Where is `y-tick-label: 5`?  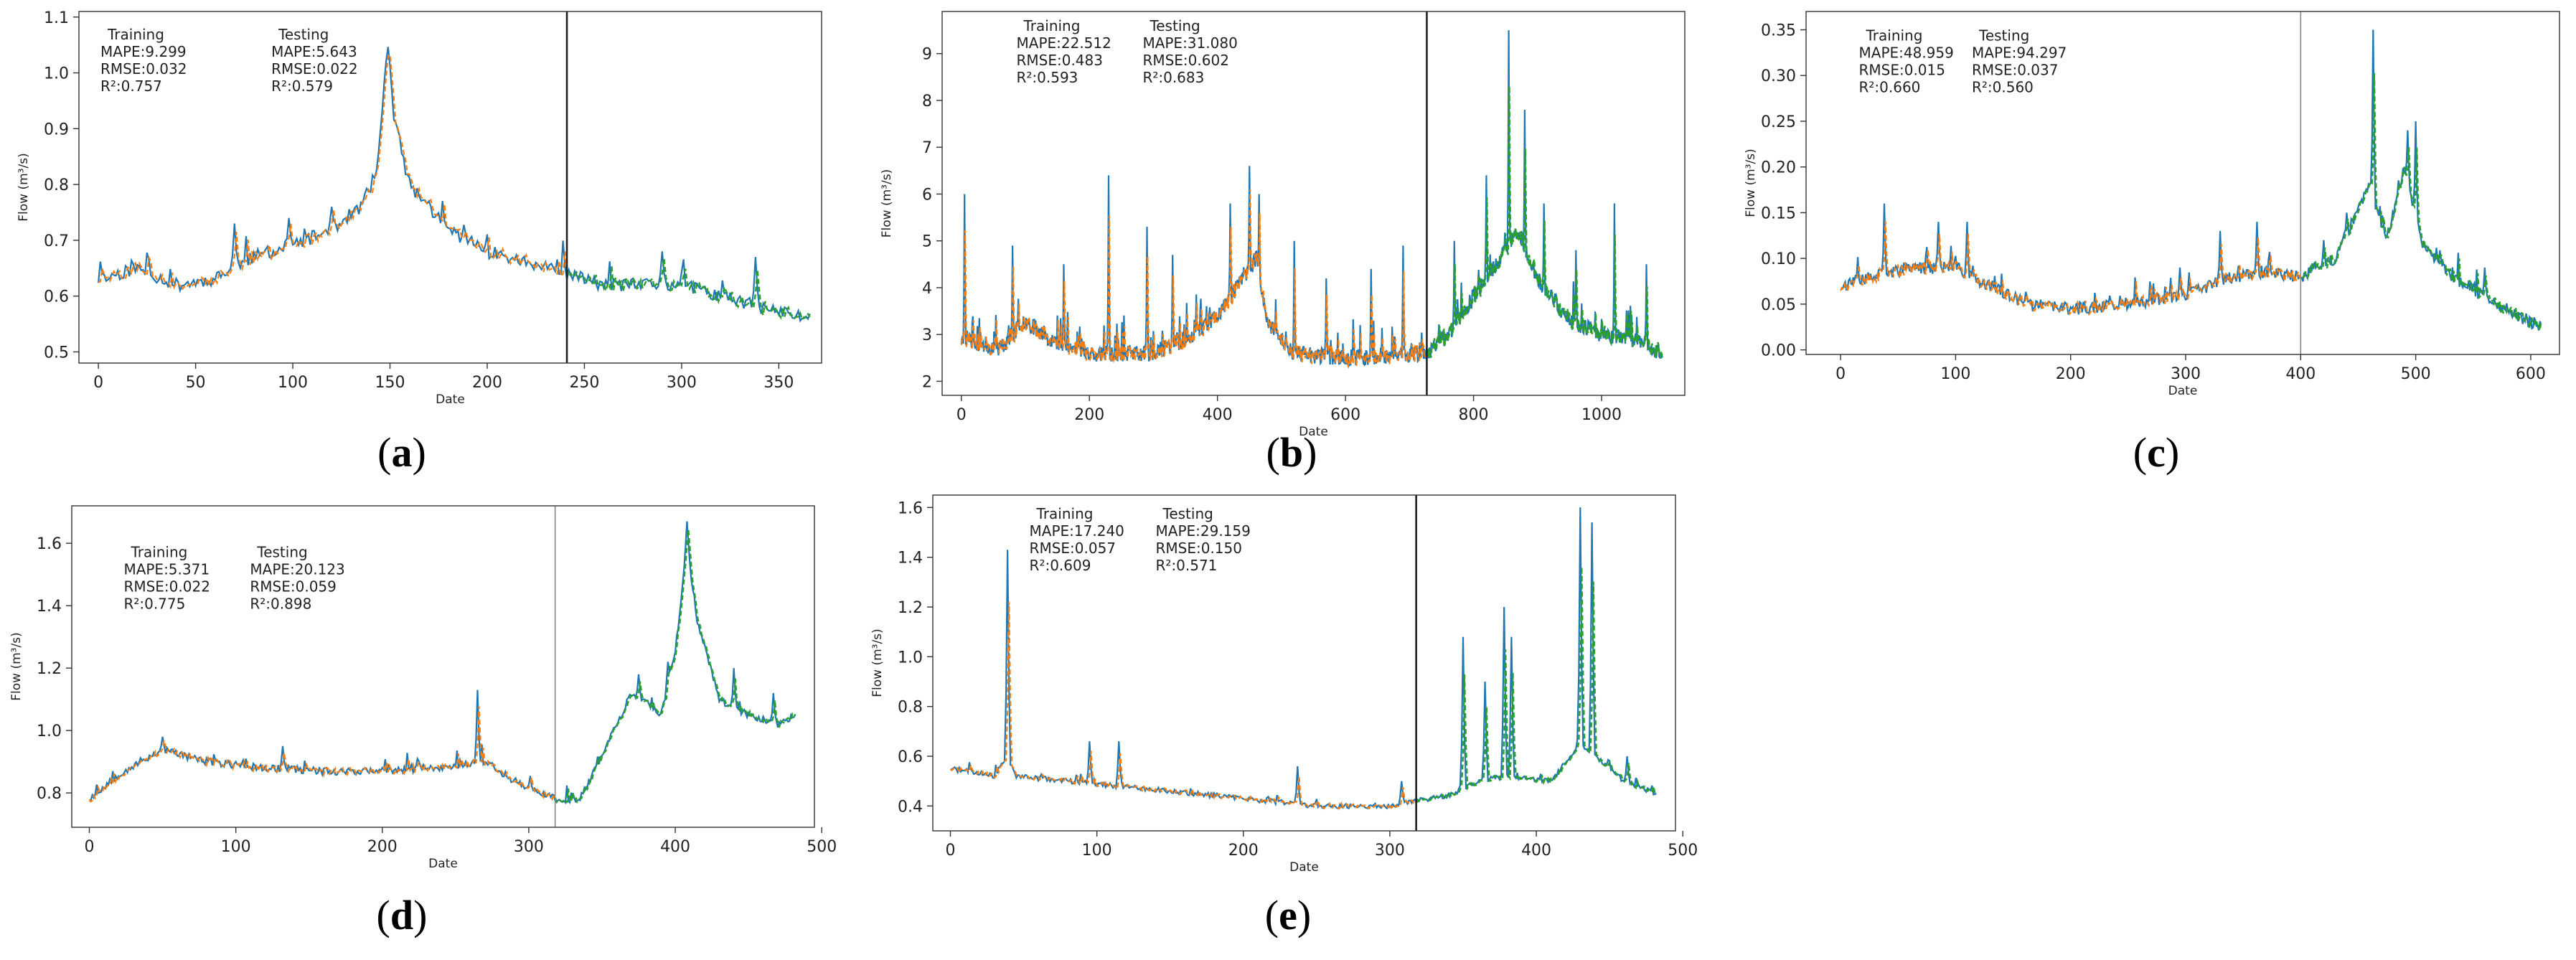
y-tick-label: 5 is located at coordinates (927, 242).